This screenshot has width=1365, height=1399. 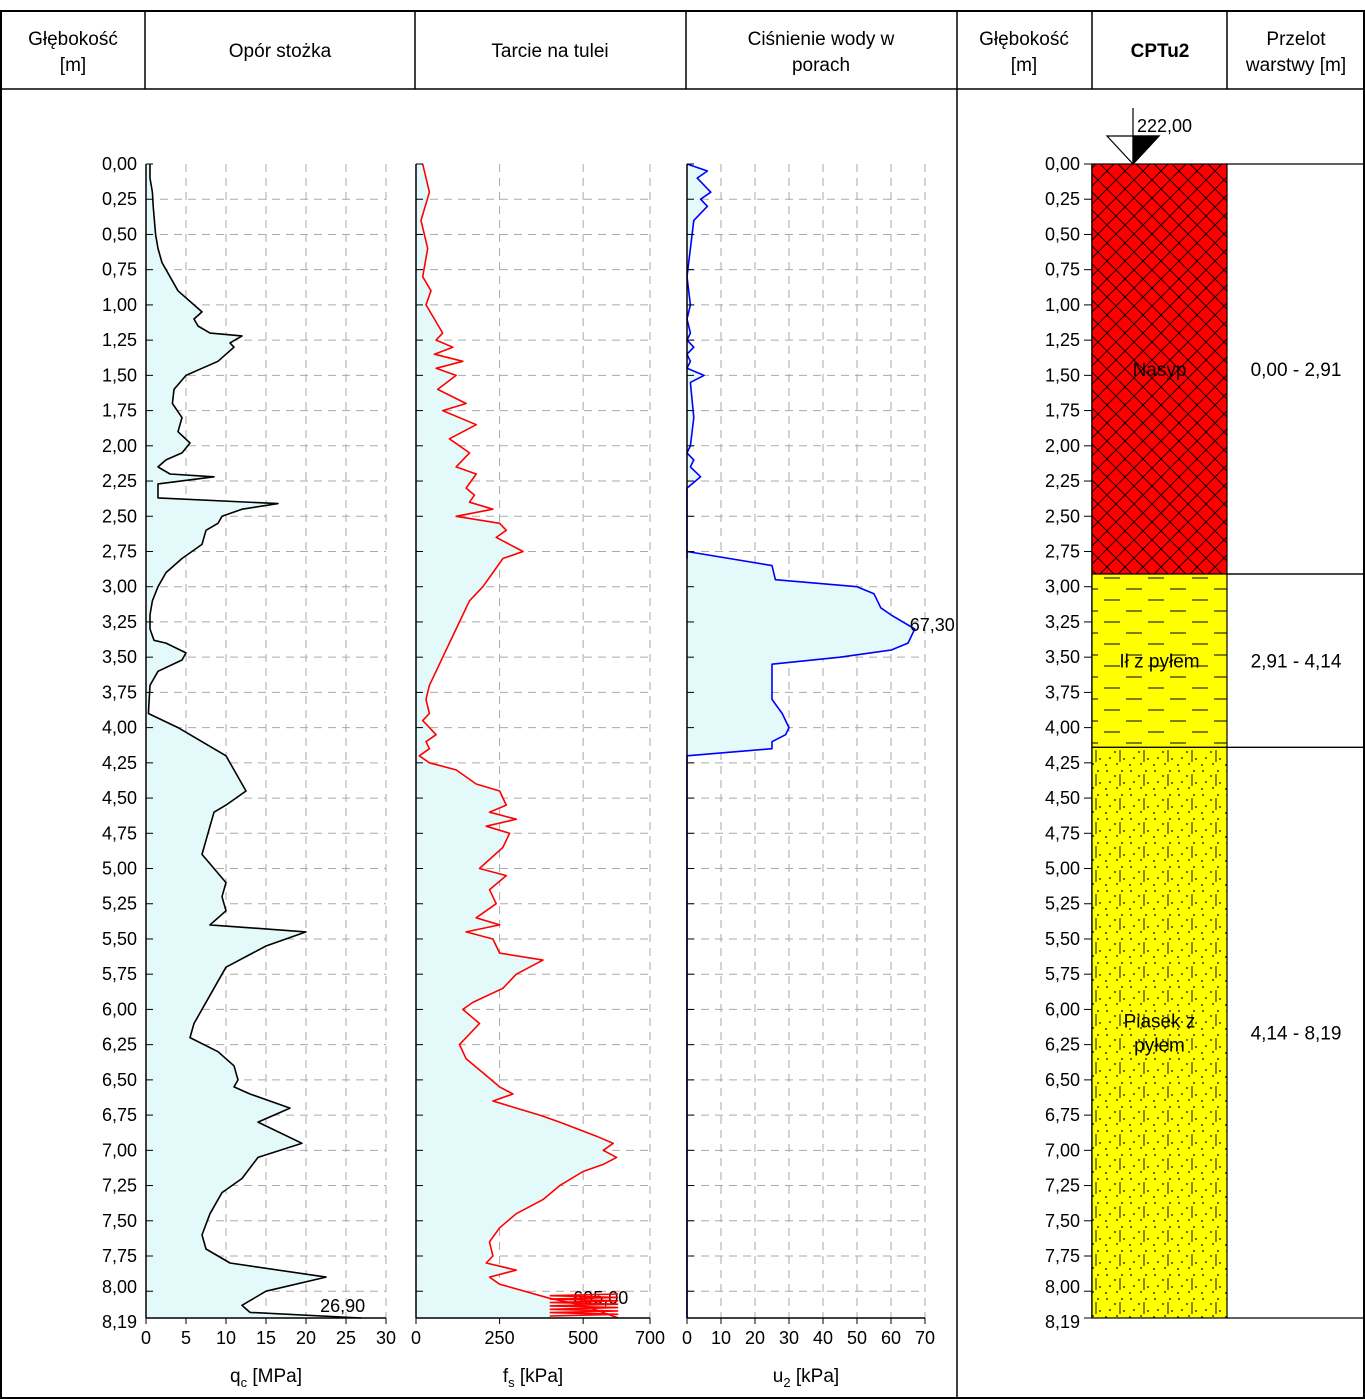 What do you see at coordinates (1160, 1022) in the screenshot?
I see `layer-name: Piasek z` at bounding box center [1160, 1022].